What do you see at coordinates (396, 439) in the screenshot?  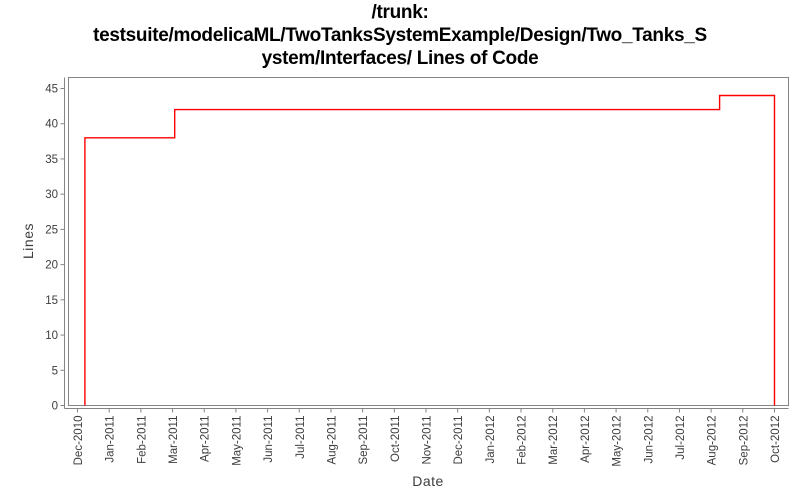 I see `x-tick-label: Oct-2011` at bounding box center [396, 439].